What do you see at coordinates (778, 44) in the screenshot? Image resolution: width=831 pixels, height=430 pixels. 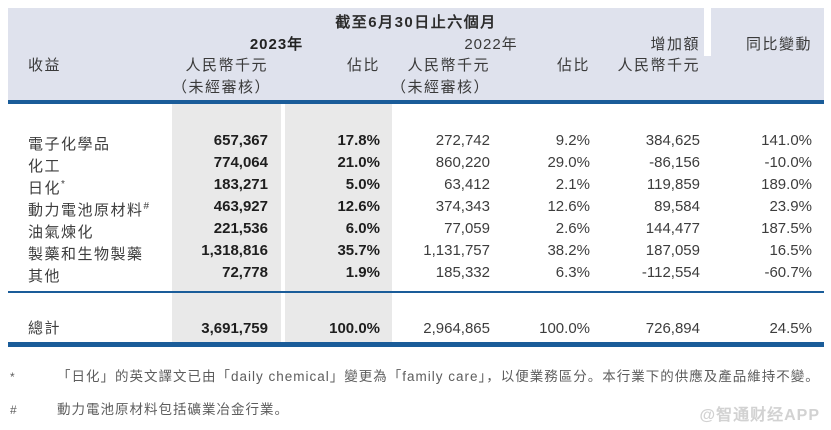 I see `column-header-yoy: 同比變動` at bounding box center [778, 44].